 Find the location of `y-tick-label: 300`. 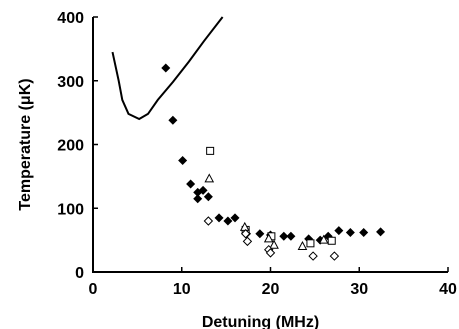

y-tick-label: 300 is located at coordinates (70, 82).